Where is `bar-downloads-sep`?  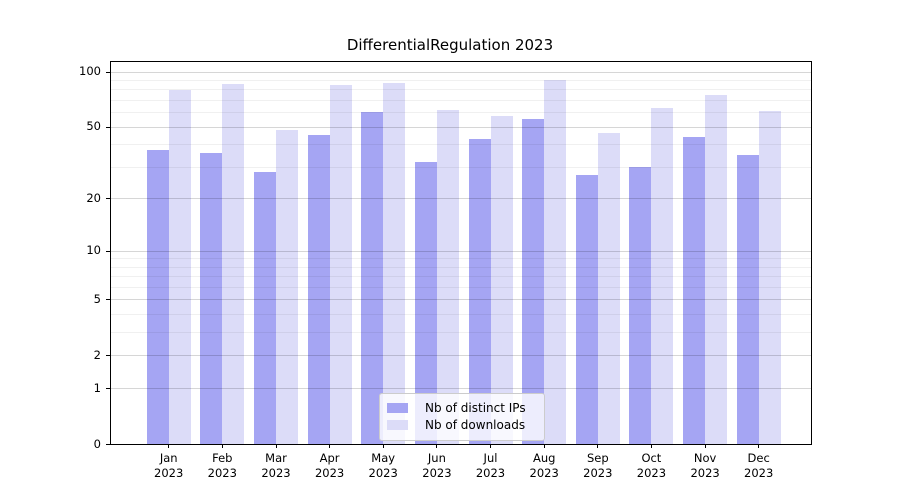 bar-downloads-sep is located at coordinates (608, 288).